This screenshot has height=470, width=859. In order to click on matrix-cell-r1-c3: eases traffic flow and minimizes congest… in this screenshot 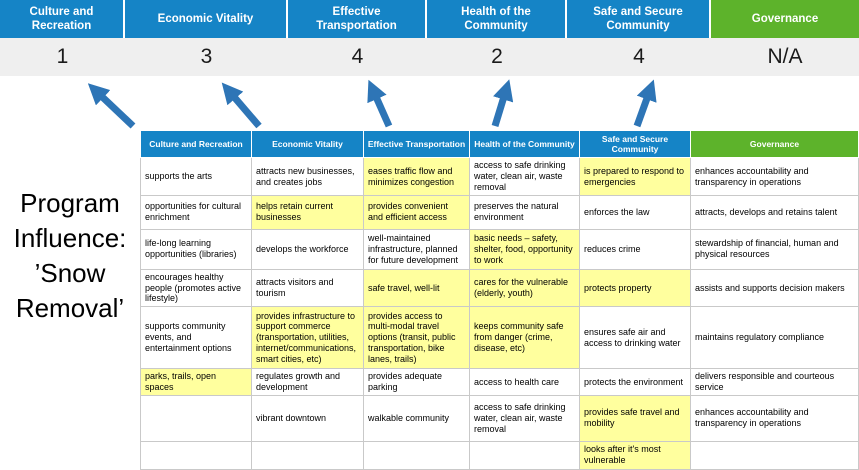, I will do `click(416, 176)`.